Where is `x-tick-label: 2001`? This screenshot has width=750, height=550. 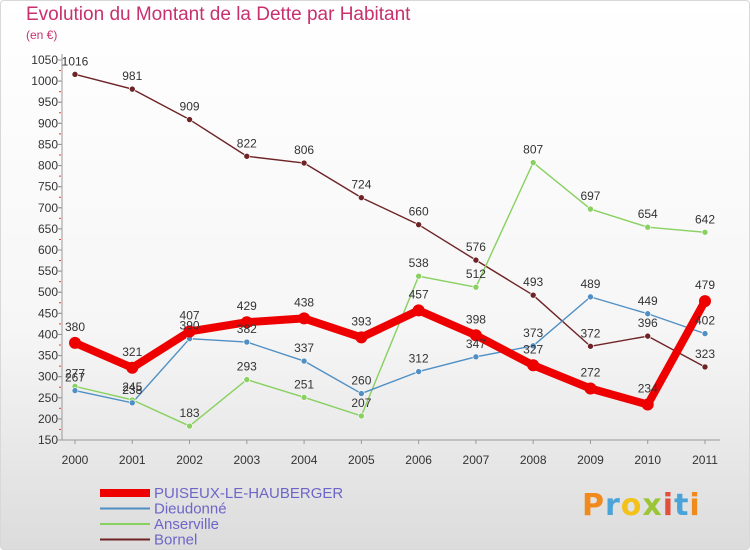
x-tick-label: 2001 is located at coordinates (132, 460).